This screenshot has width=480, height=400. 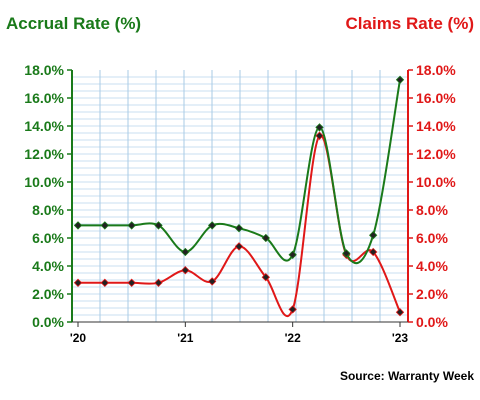 What do you see at coordinates (185, 338) in the screenshot?
I see `x-tick-label: '21` at bounding box center [185, 338].